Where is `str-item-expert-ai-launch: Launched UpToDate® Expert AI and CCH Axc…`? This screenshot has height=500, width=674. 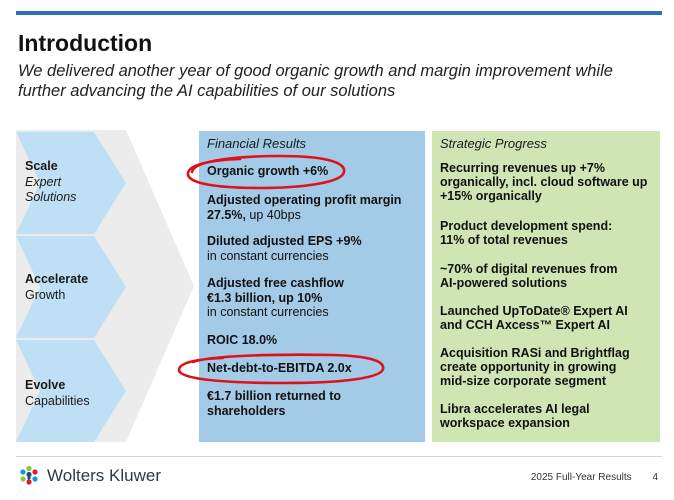 str-item-expert-ai-launch: Launched UpToDate® Expert AI and CCH Axc… is located at coordinates (534, 318).